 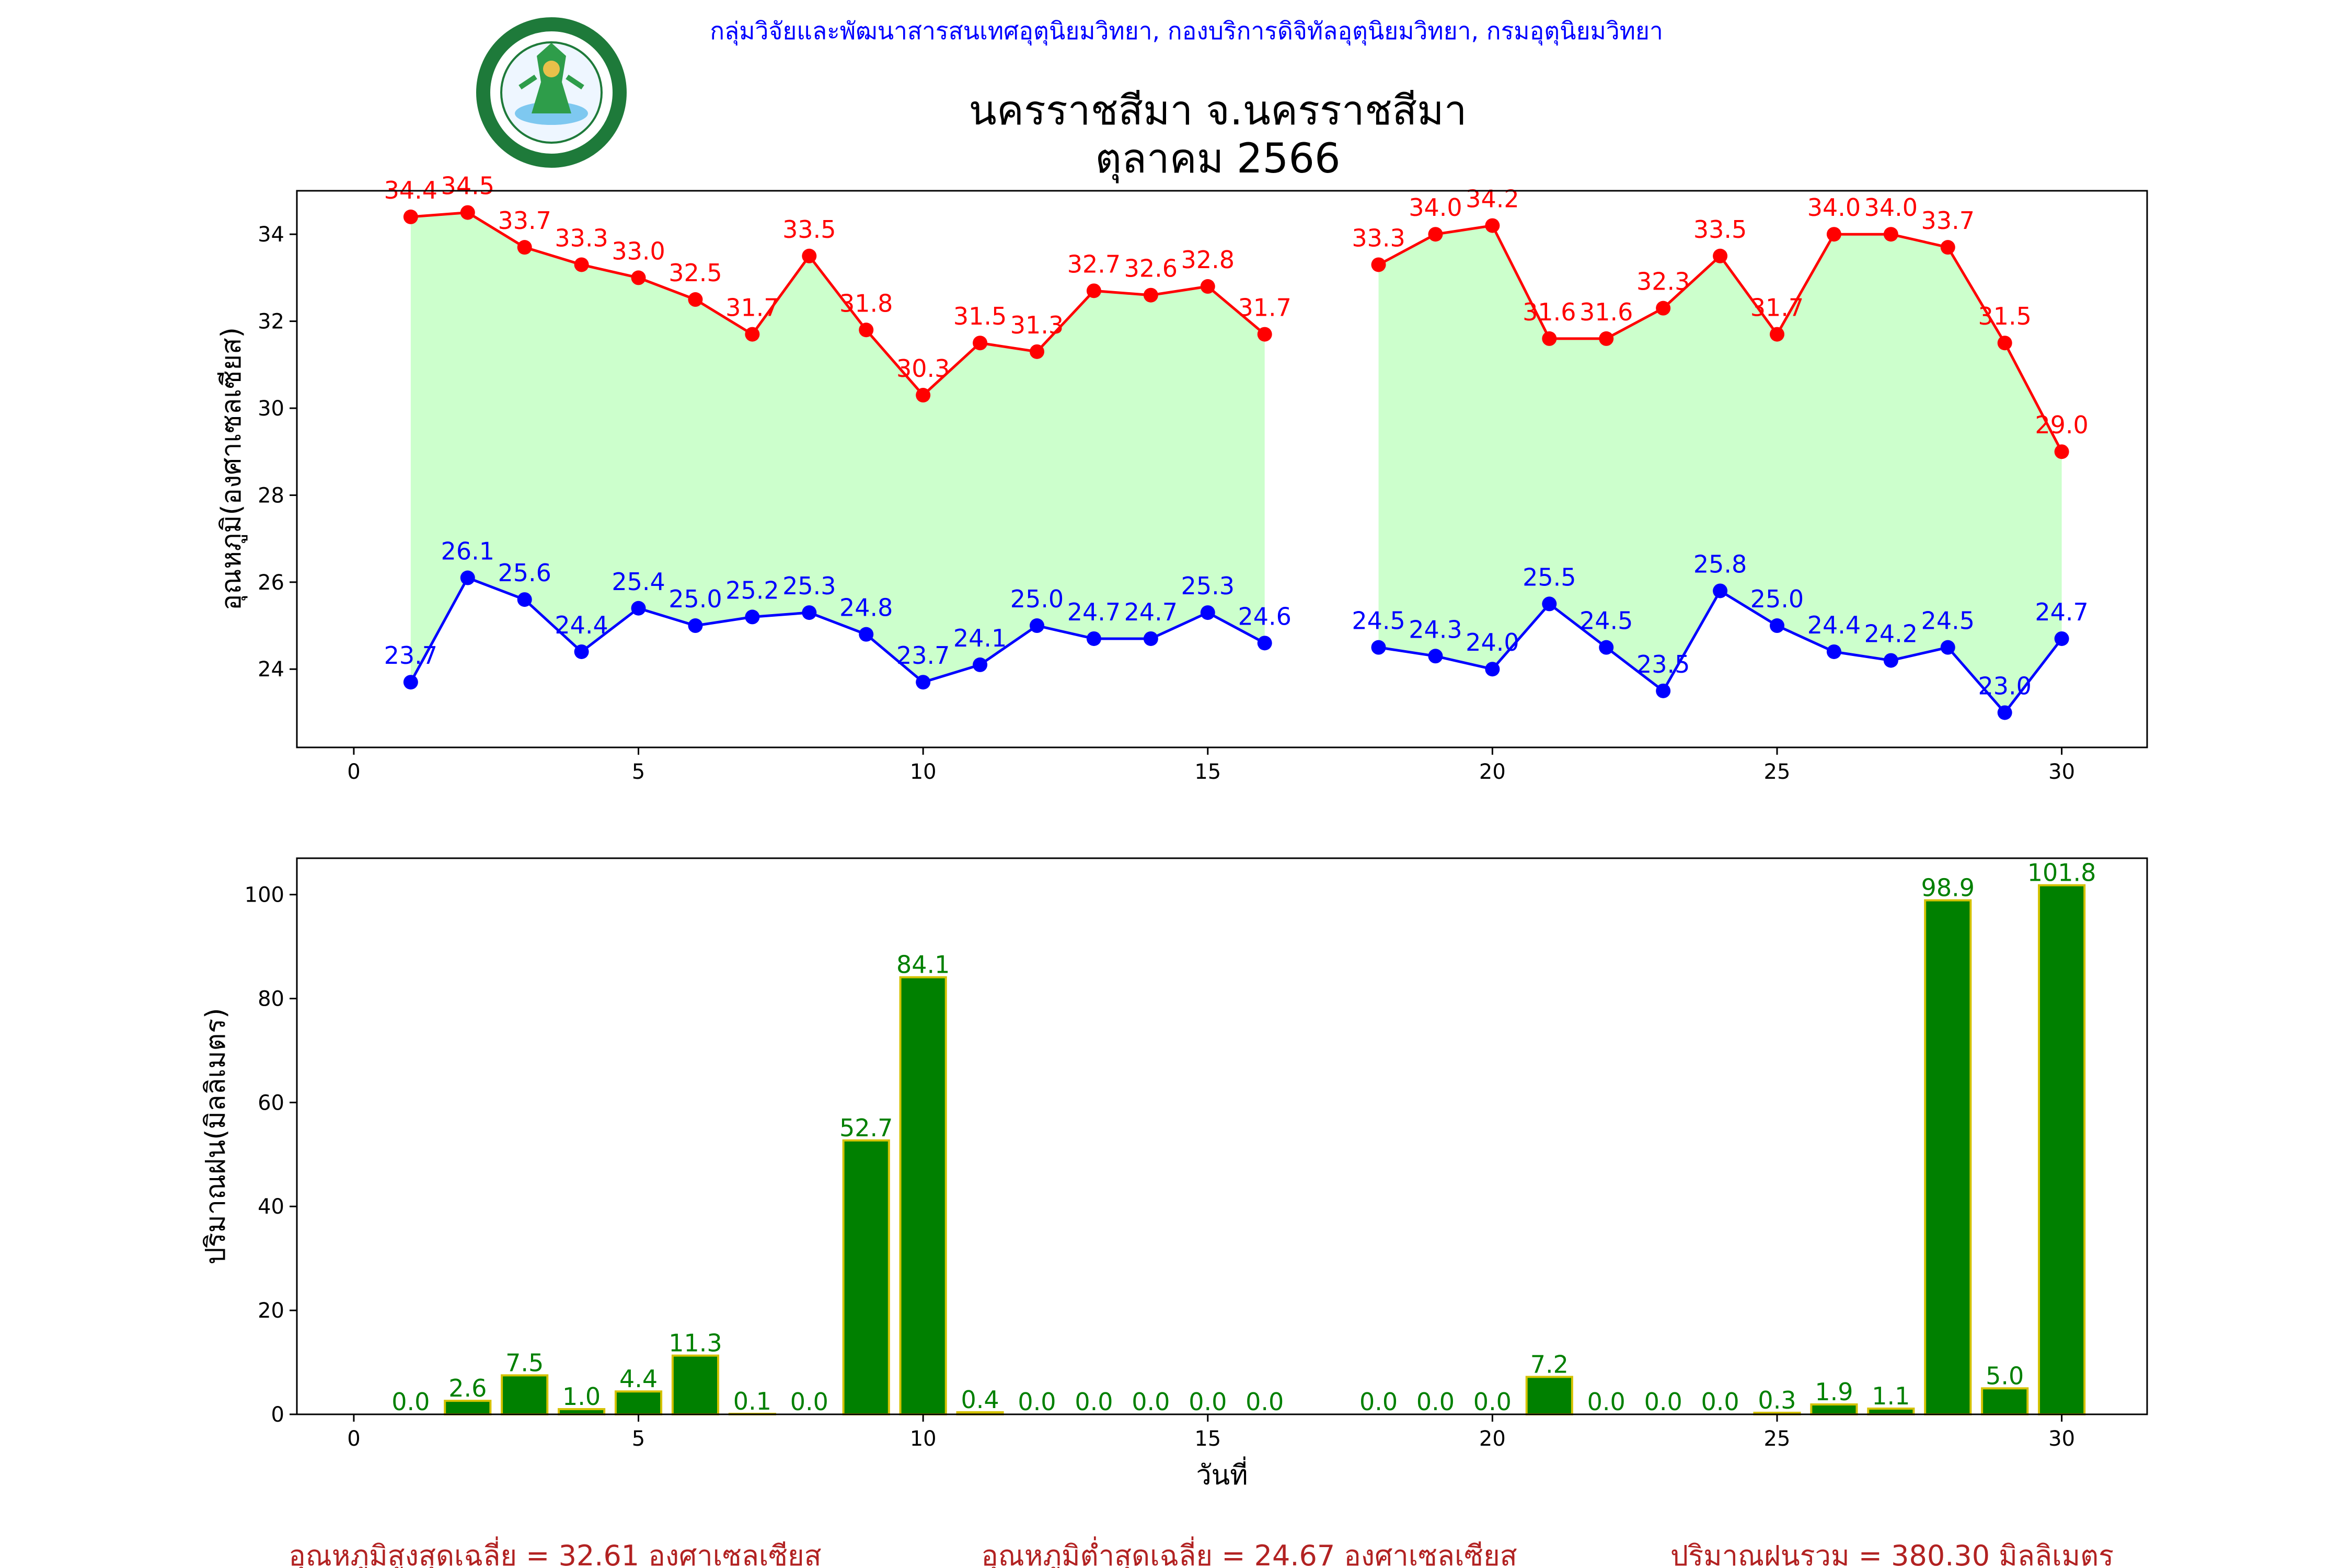 I want to click on max-temp-label: 33.3, so click(x=581, y=238).